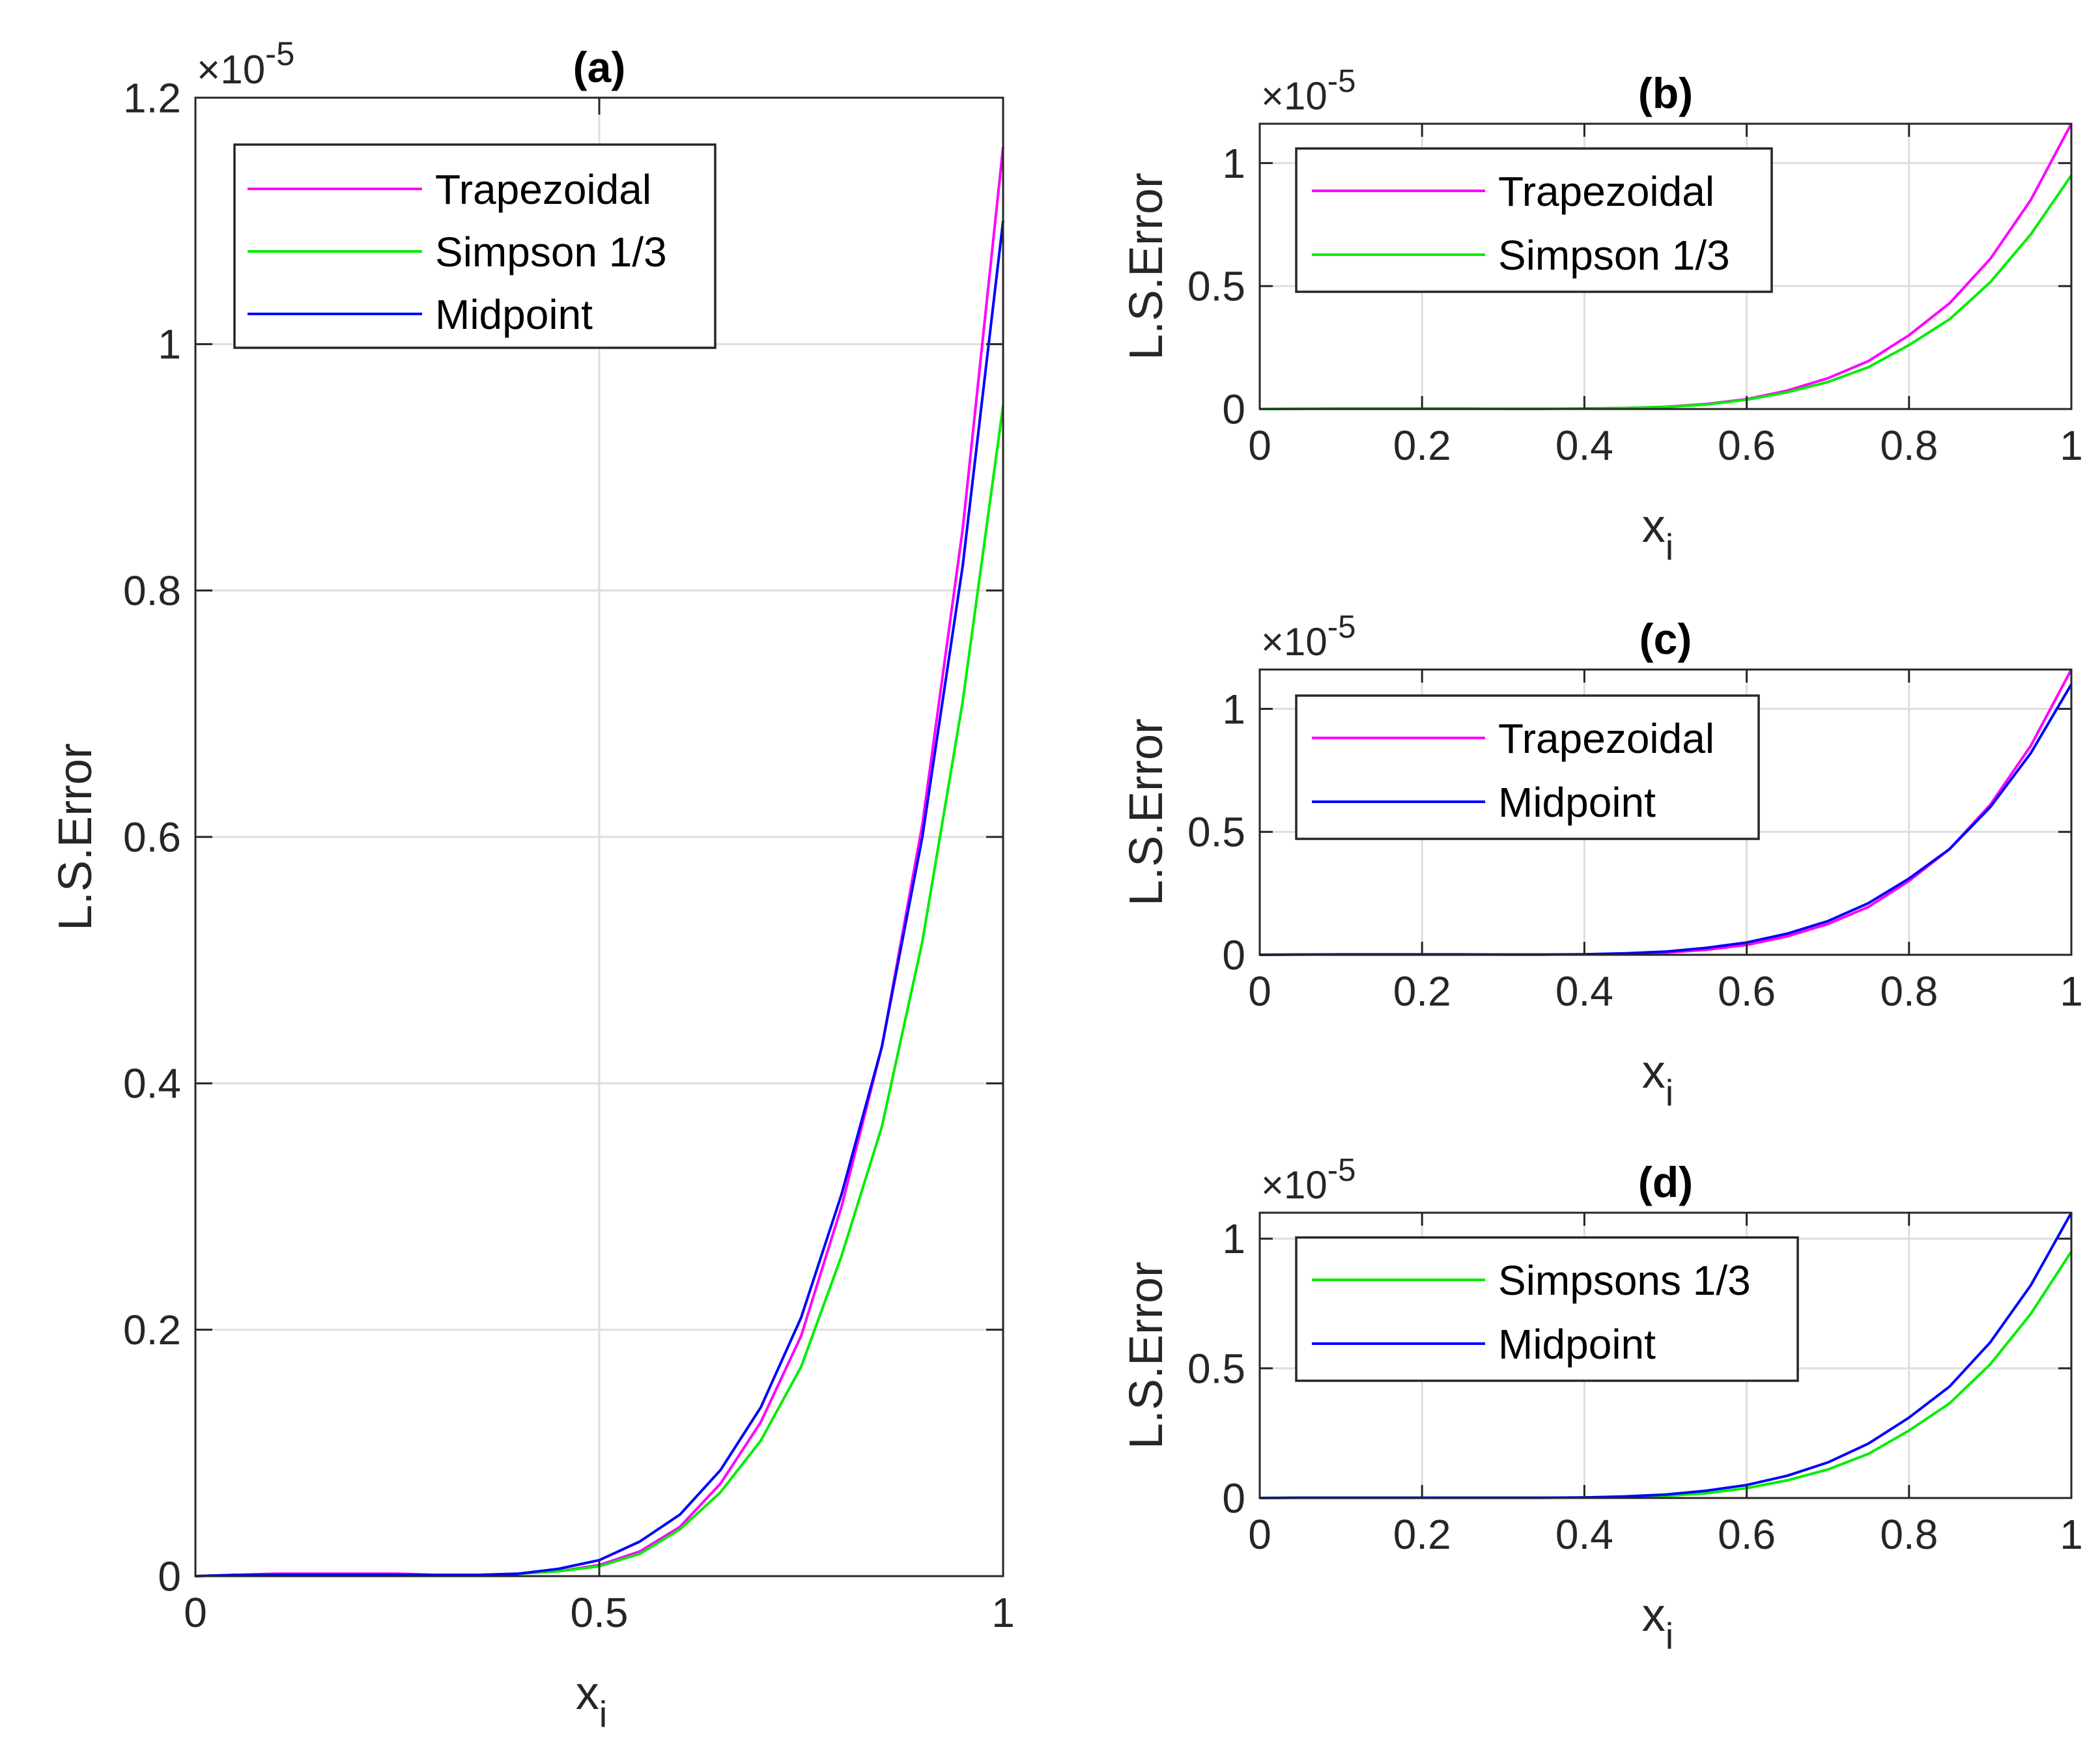 The height and width of the screenshot is (1752, 2100). Describe the element at coordinates (1666, 93) in the screenshot. I see `panel-title: (b)` at that location.